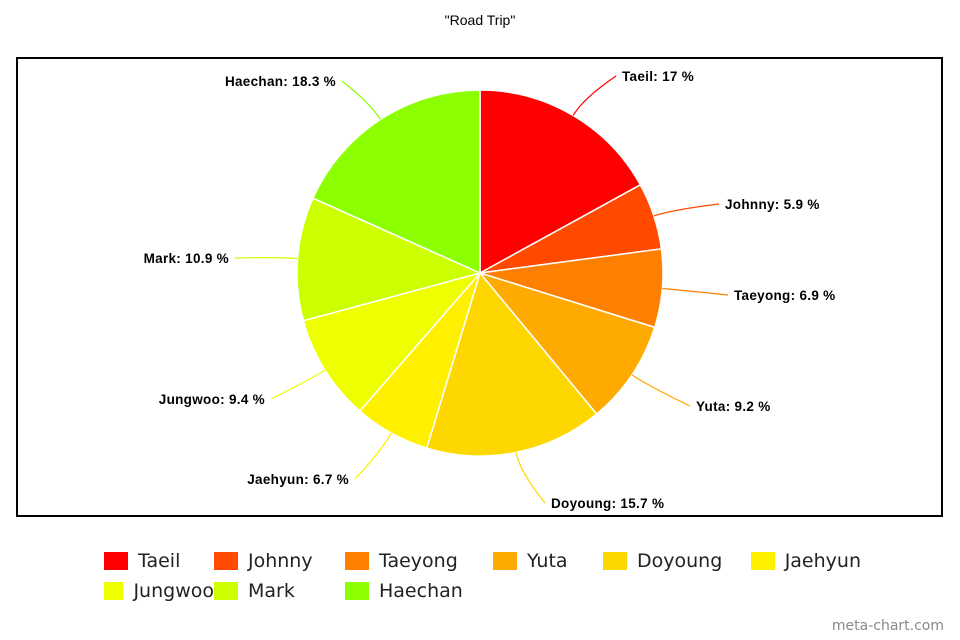 The width and height of the screenshot is (960, 640). What do you see at coordinates (361, 100) in the screenshot?
I see `leader-line-haechan` at bounding box center [361, 100].